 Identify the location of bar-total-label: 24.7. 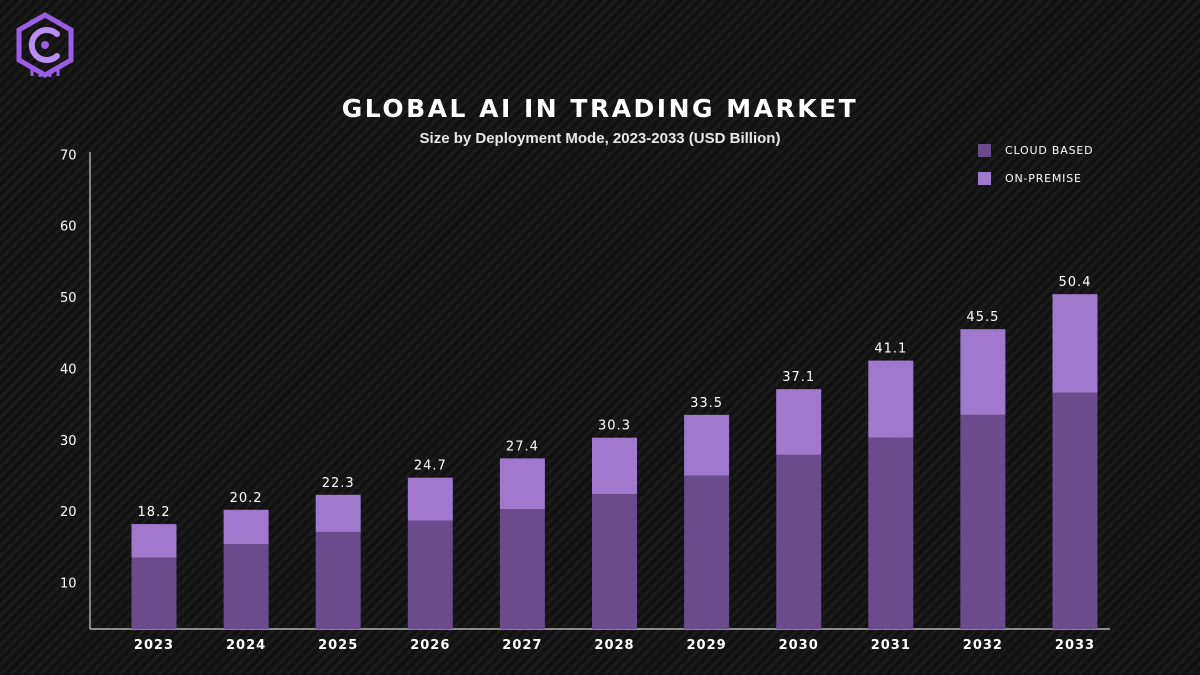
(430, 466).